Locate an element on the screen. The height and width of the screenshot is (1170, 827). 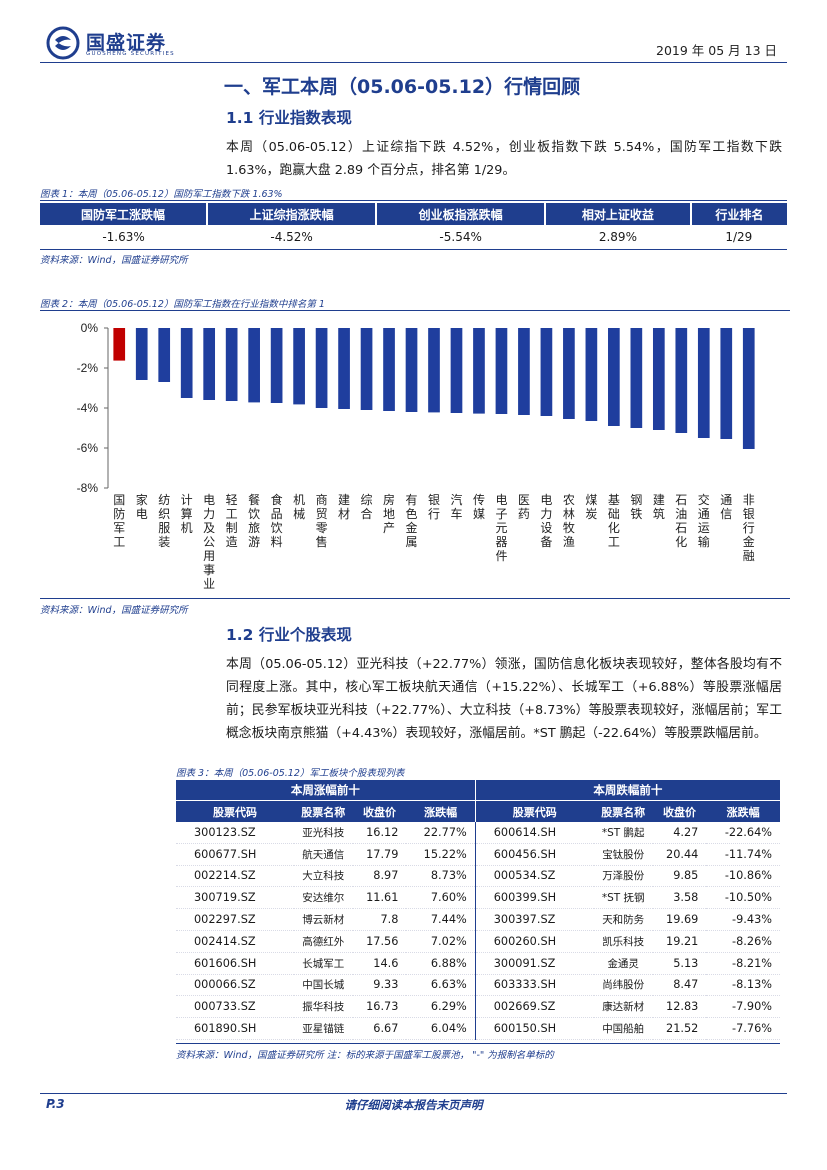
chart-source: 资料来源：Wind，国盛证券研究所 is located at coordinates (114, 610).